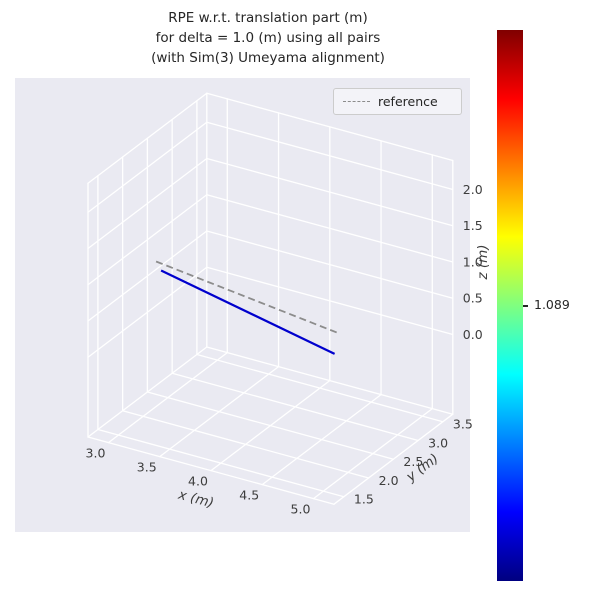  What do you see at coordinates (356, 101) in the screenshot?
I see `reference-dashed-line-icon` at bounding box center [356, 101].